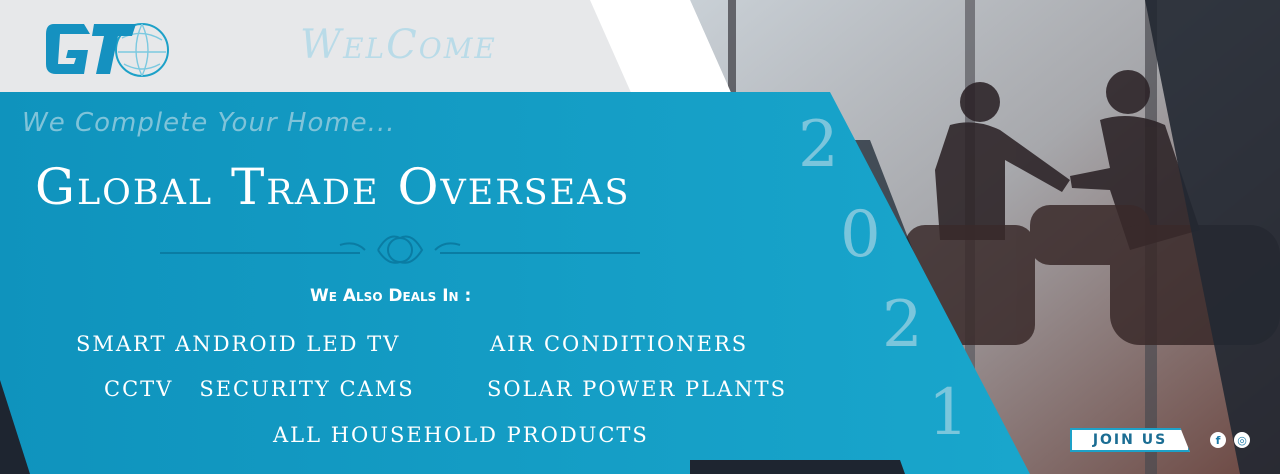  What do you see at coordinates (1212, 237) in the screenshot?
I see `right-dark-panel` at bounding box center [1212, 237].